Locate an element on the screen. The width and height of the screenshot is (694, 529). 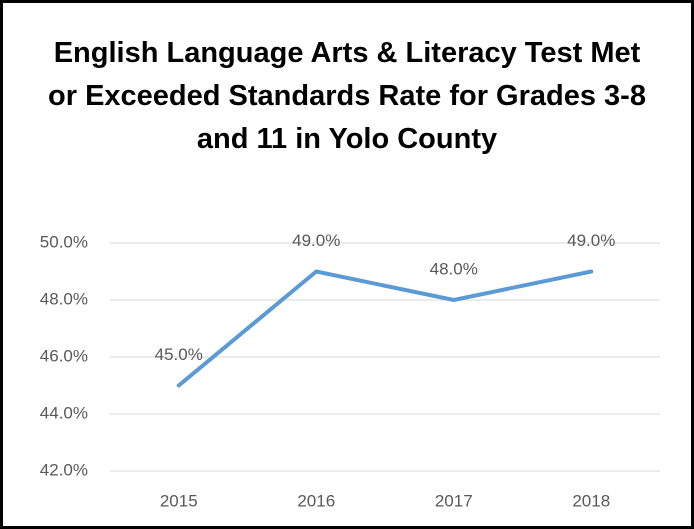
x-tick-label: 2015 is located at coordinates (179, 500).